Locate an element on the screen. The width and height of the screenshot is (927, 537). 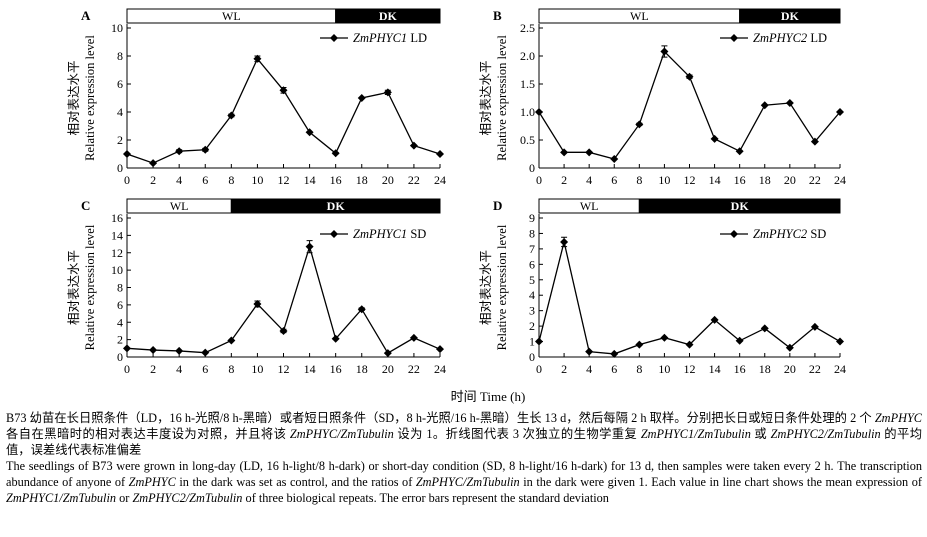
caption-cn-segment: 各自在黑暗时的相对表达丰度设为对照，并且将该 is located at coordinates (148, 434).